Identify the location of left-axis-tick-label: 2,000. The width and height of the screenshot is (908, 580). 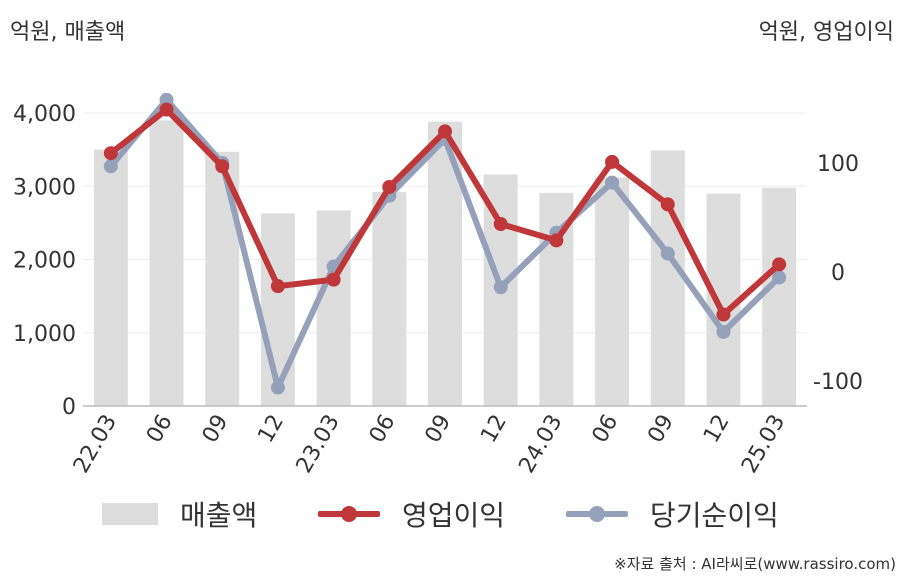
(44, 261).